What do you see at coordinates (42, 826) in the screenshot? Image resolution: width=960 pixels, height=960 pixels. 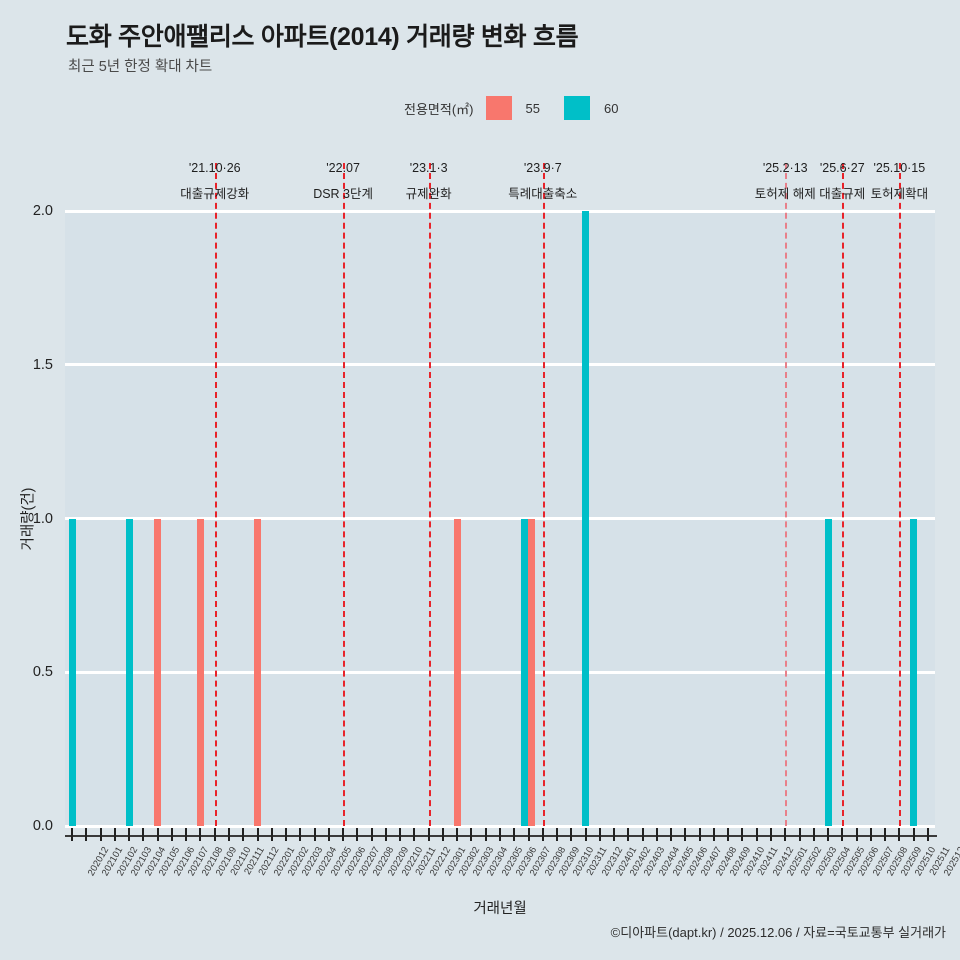 I see `y-axis-tick-label: 0.0` at bounding box center [42, 826].